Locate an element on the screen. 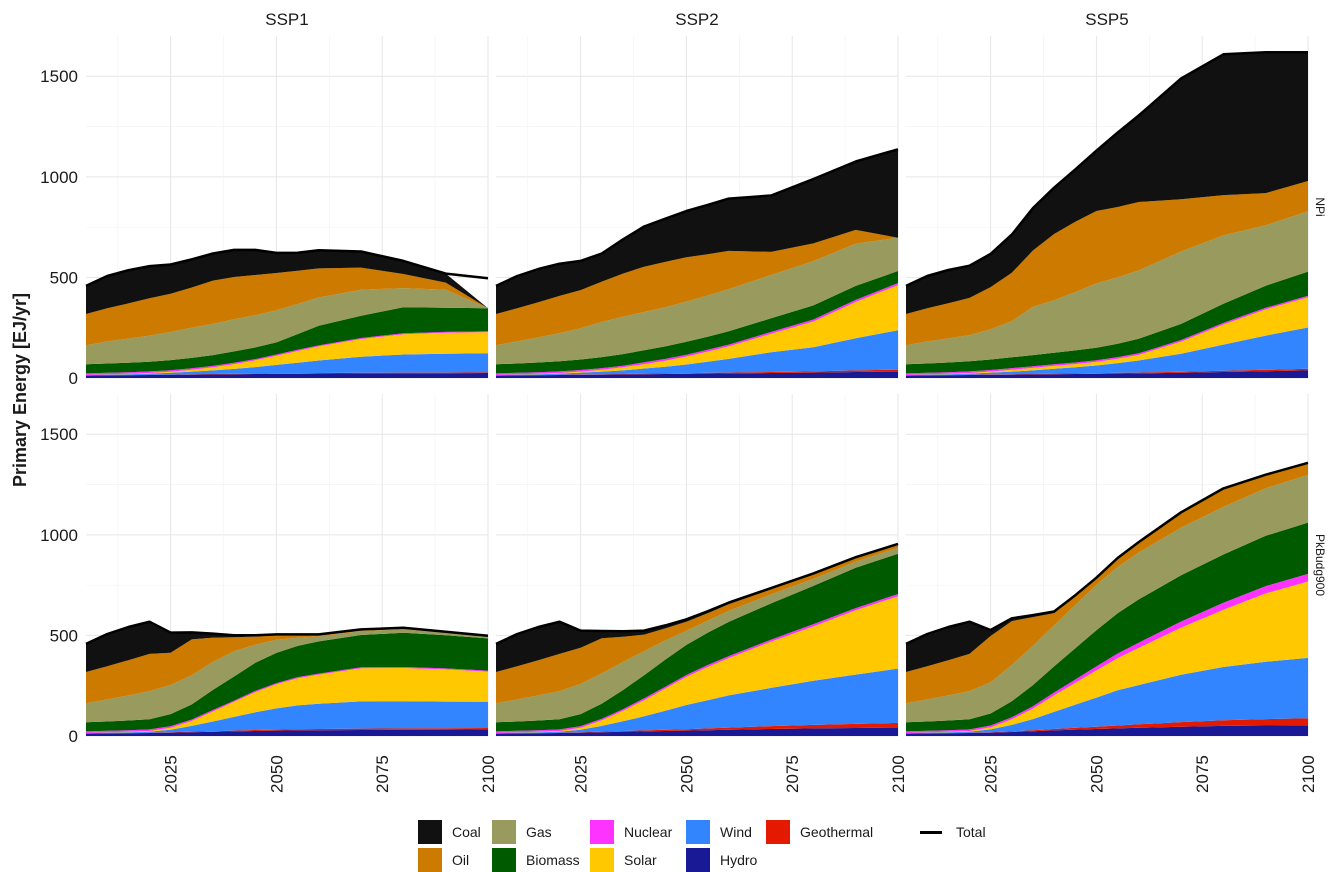 This screenshot has width=1331, height=872. area-nuclear-ssp1-npi is located at coordinates (287, 353).